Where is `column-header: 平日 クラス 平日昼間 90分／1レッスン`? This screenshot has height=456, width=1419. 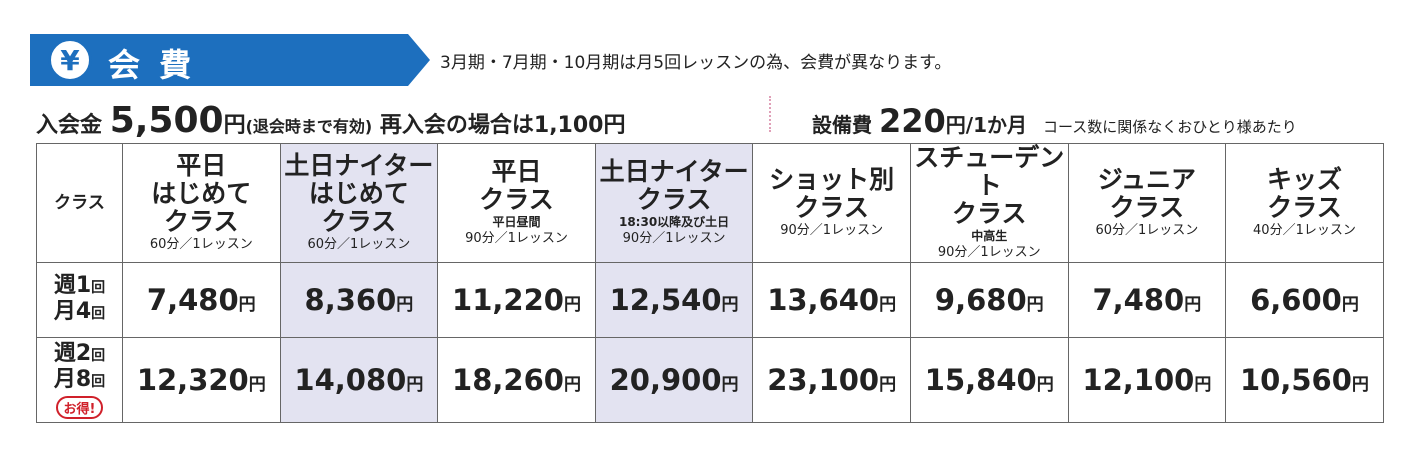 column-header: 平日 クラス 平日昼間 90分／1レッスン is located at coordinates (516, 203).